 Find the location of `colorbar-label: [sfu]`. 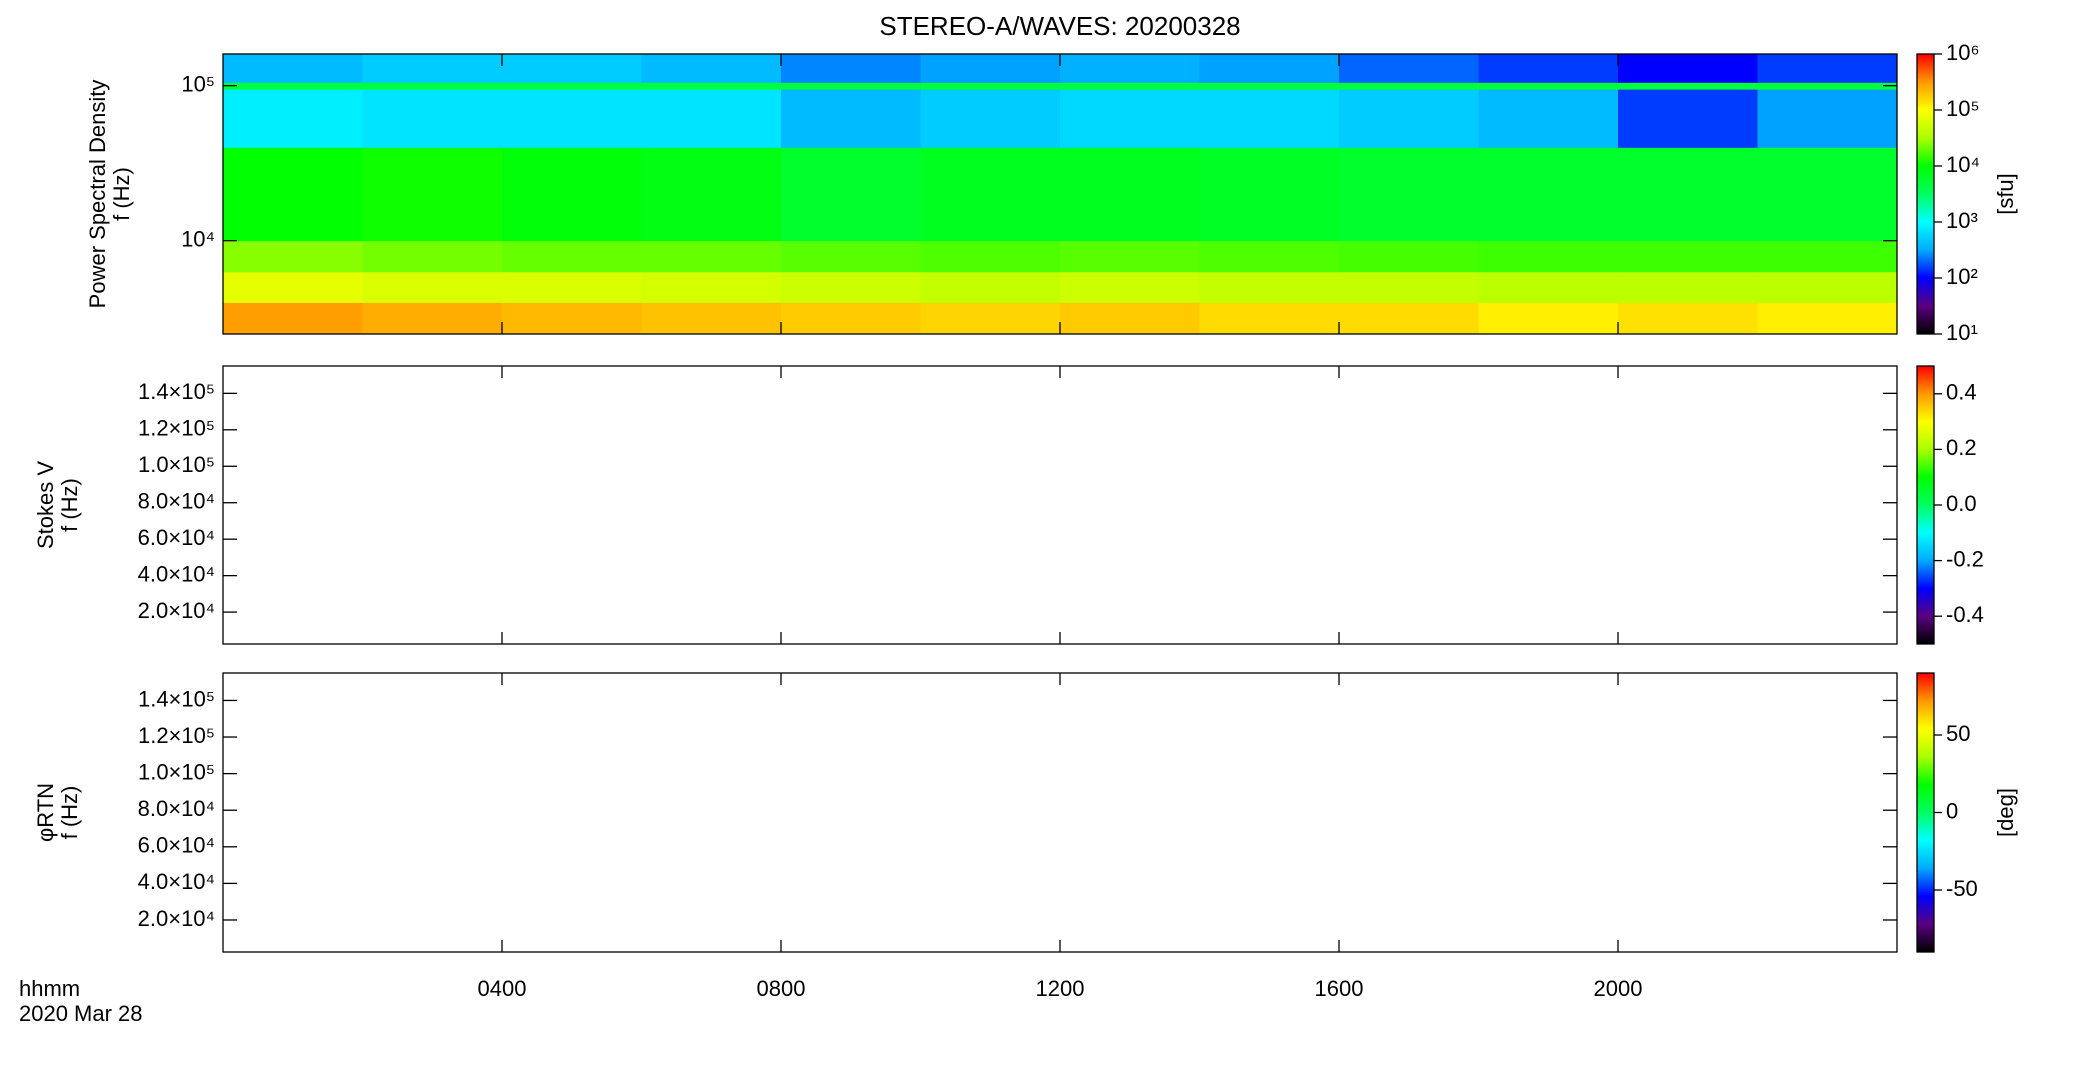

colorbar-label: [sfu] is located at coordinates (2005, 194).